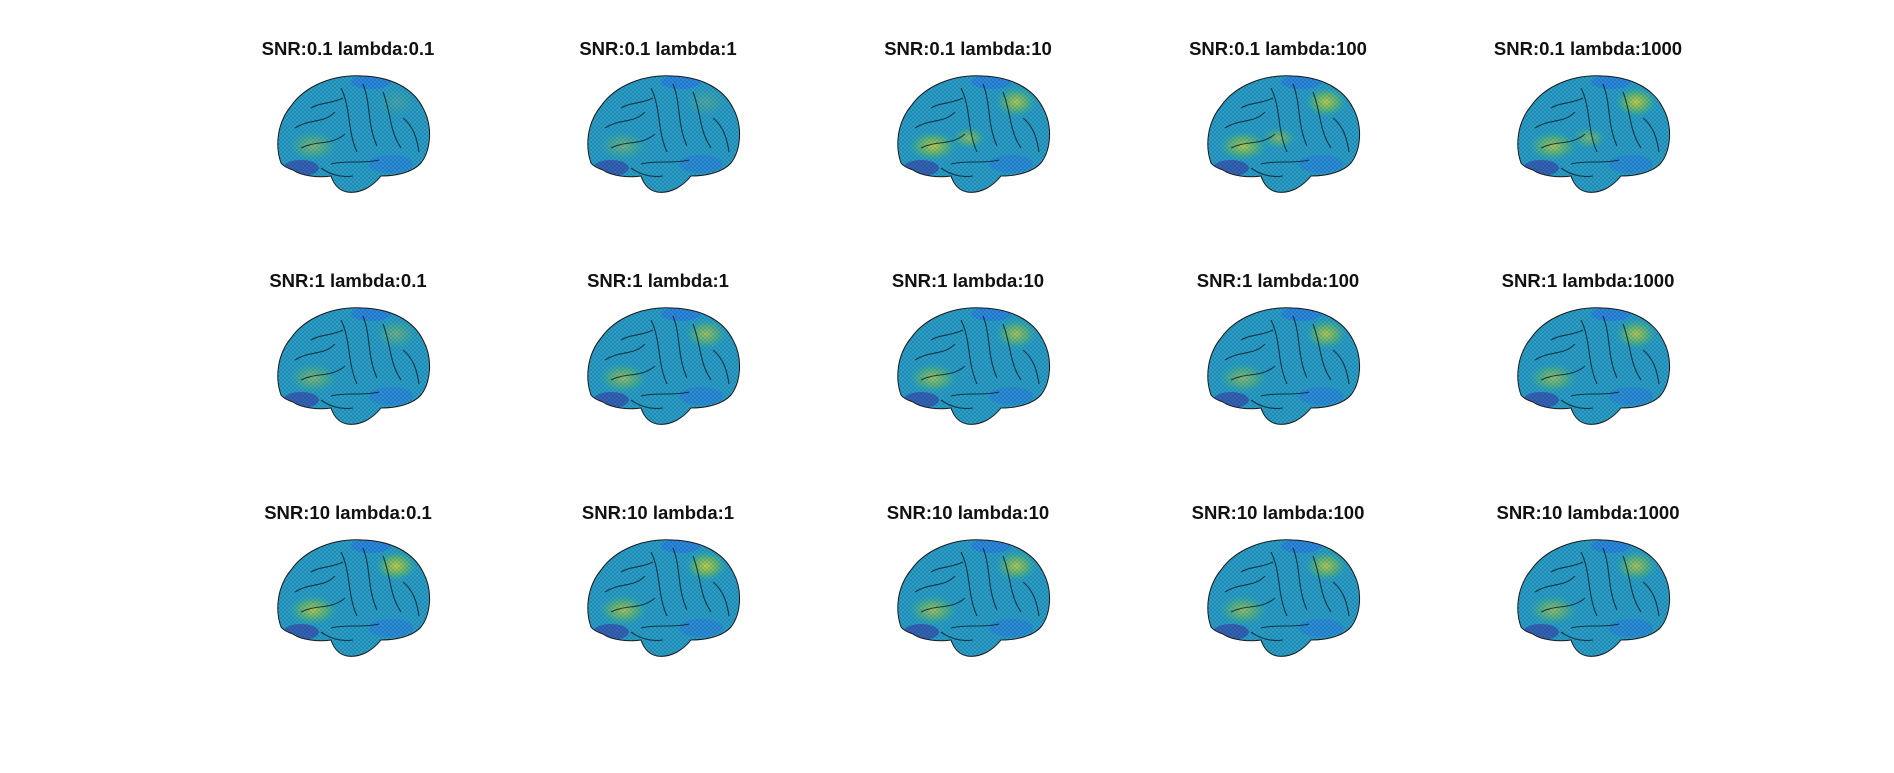 This screenshot has height=773, width=1894. I want to click on subplot-snr-1-lambda-0.1: SNR:1 lambda:0.1, so click(348, 380).